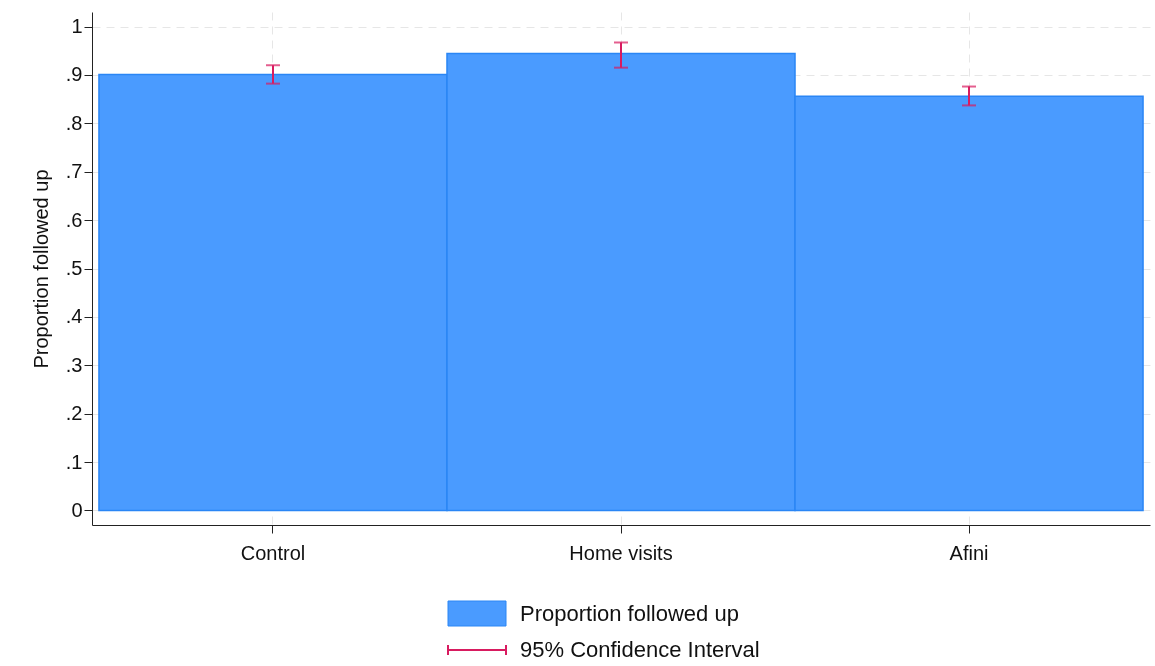 This screenshot has height=666, width=1155. What do you see at coordinates (621, 552) in the screenshot?
I see `x-tick-label: Home visits` at bounding box center [621, 552].